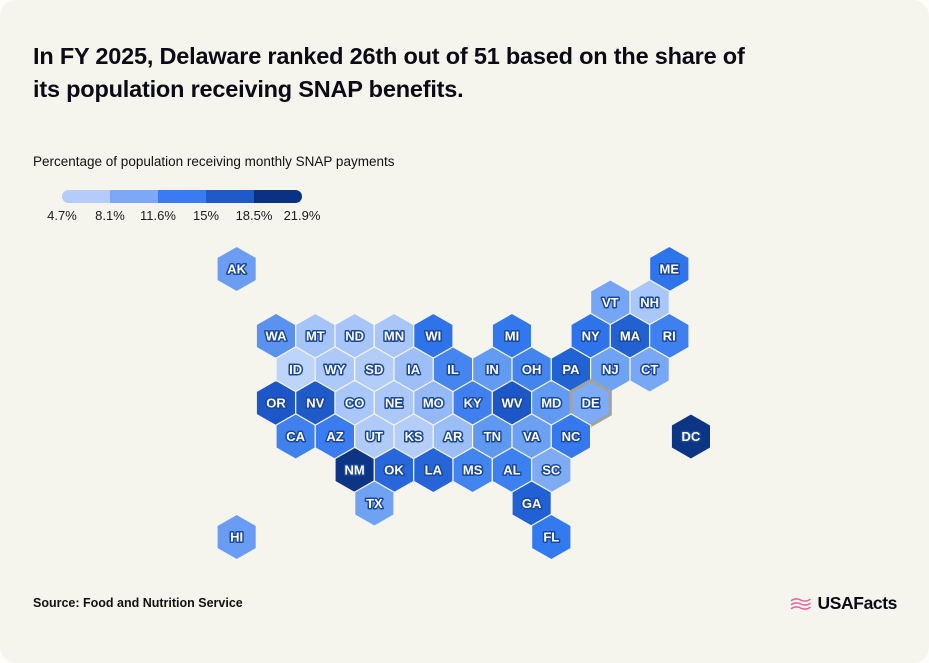 The image size is (929, 663). I want to click on legend-label: 4.7%, so click(62, 215).